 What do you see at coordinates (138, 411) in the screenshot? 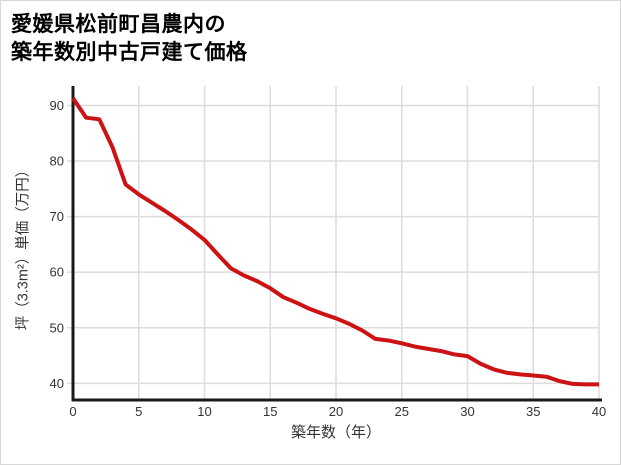
I see `x-tick-label: 5` at bounding box center [138, 411].